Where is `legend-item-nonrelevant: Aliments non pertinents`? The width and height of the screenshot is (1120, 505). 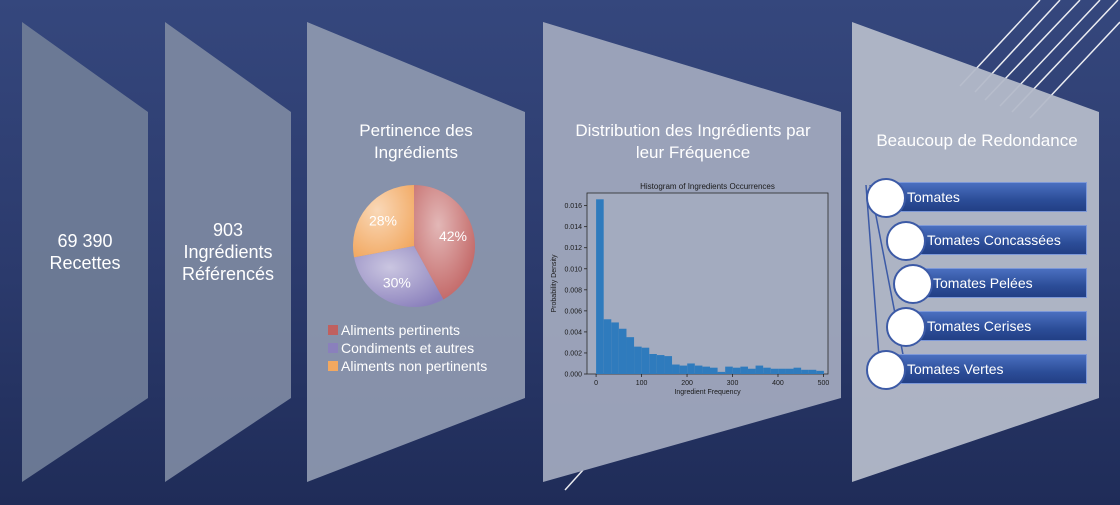 legend-item-nonrelevant: Aliments non pertinents is located at coordinates (407, 366).